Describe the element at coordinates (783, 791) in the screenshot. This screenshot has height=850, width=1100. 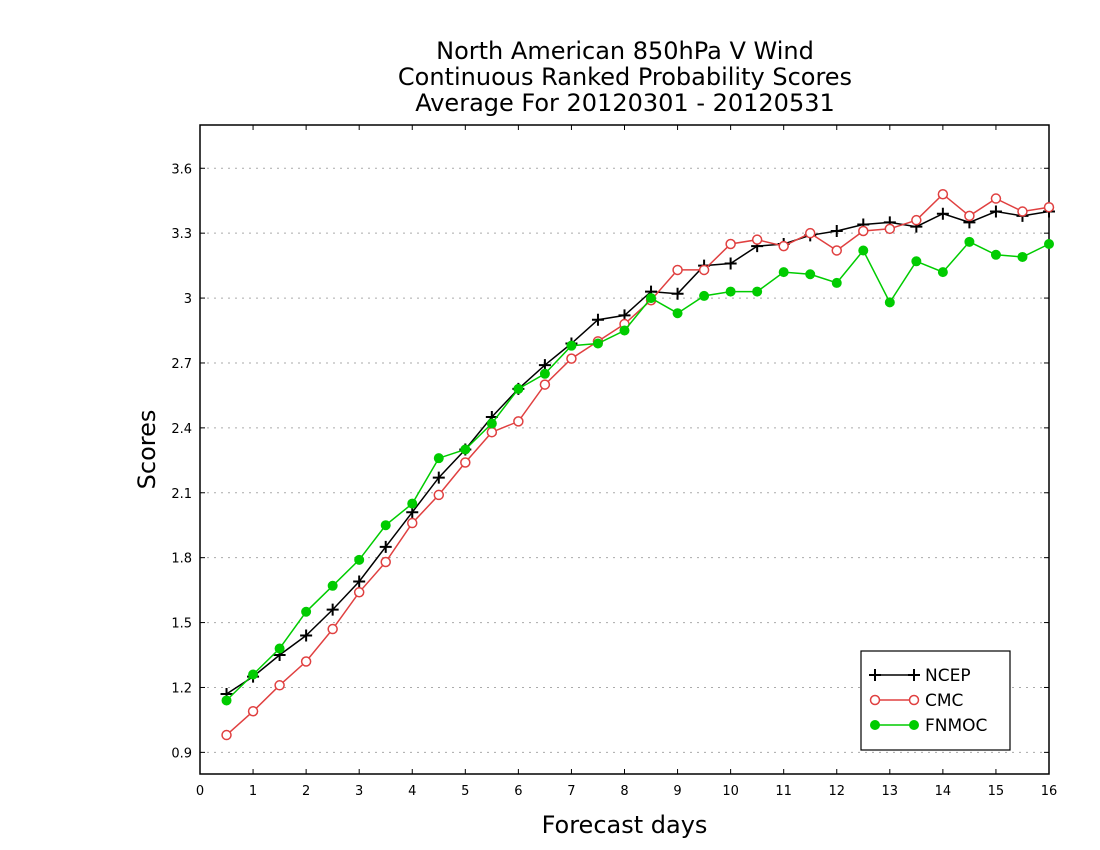
I see `x-tick-label: 11` at that location.